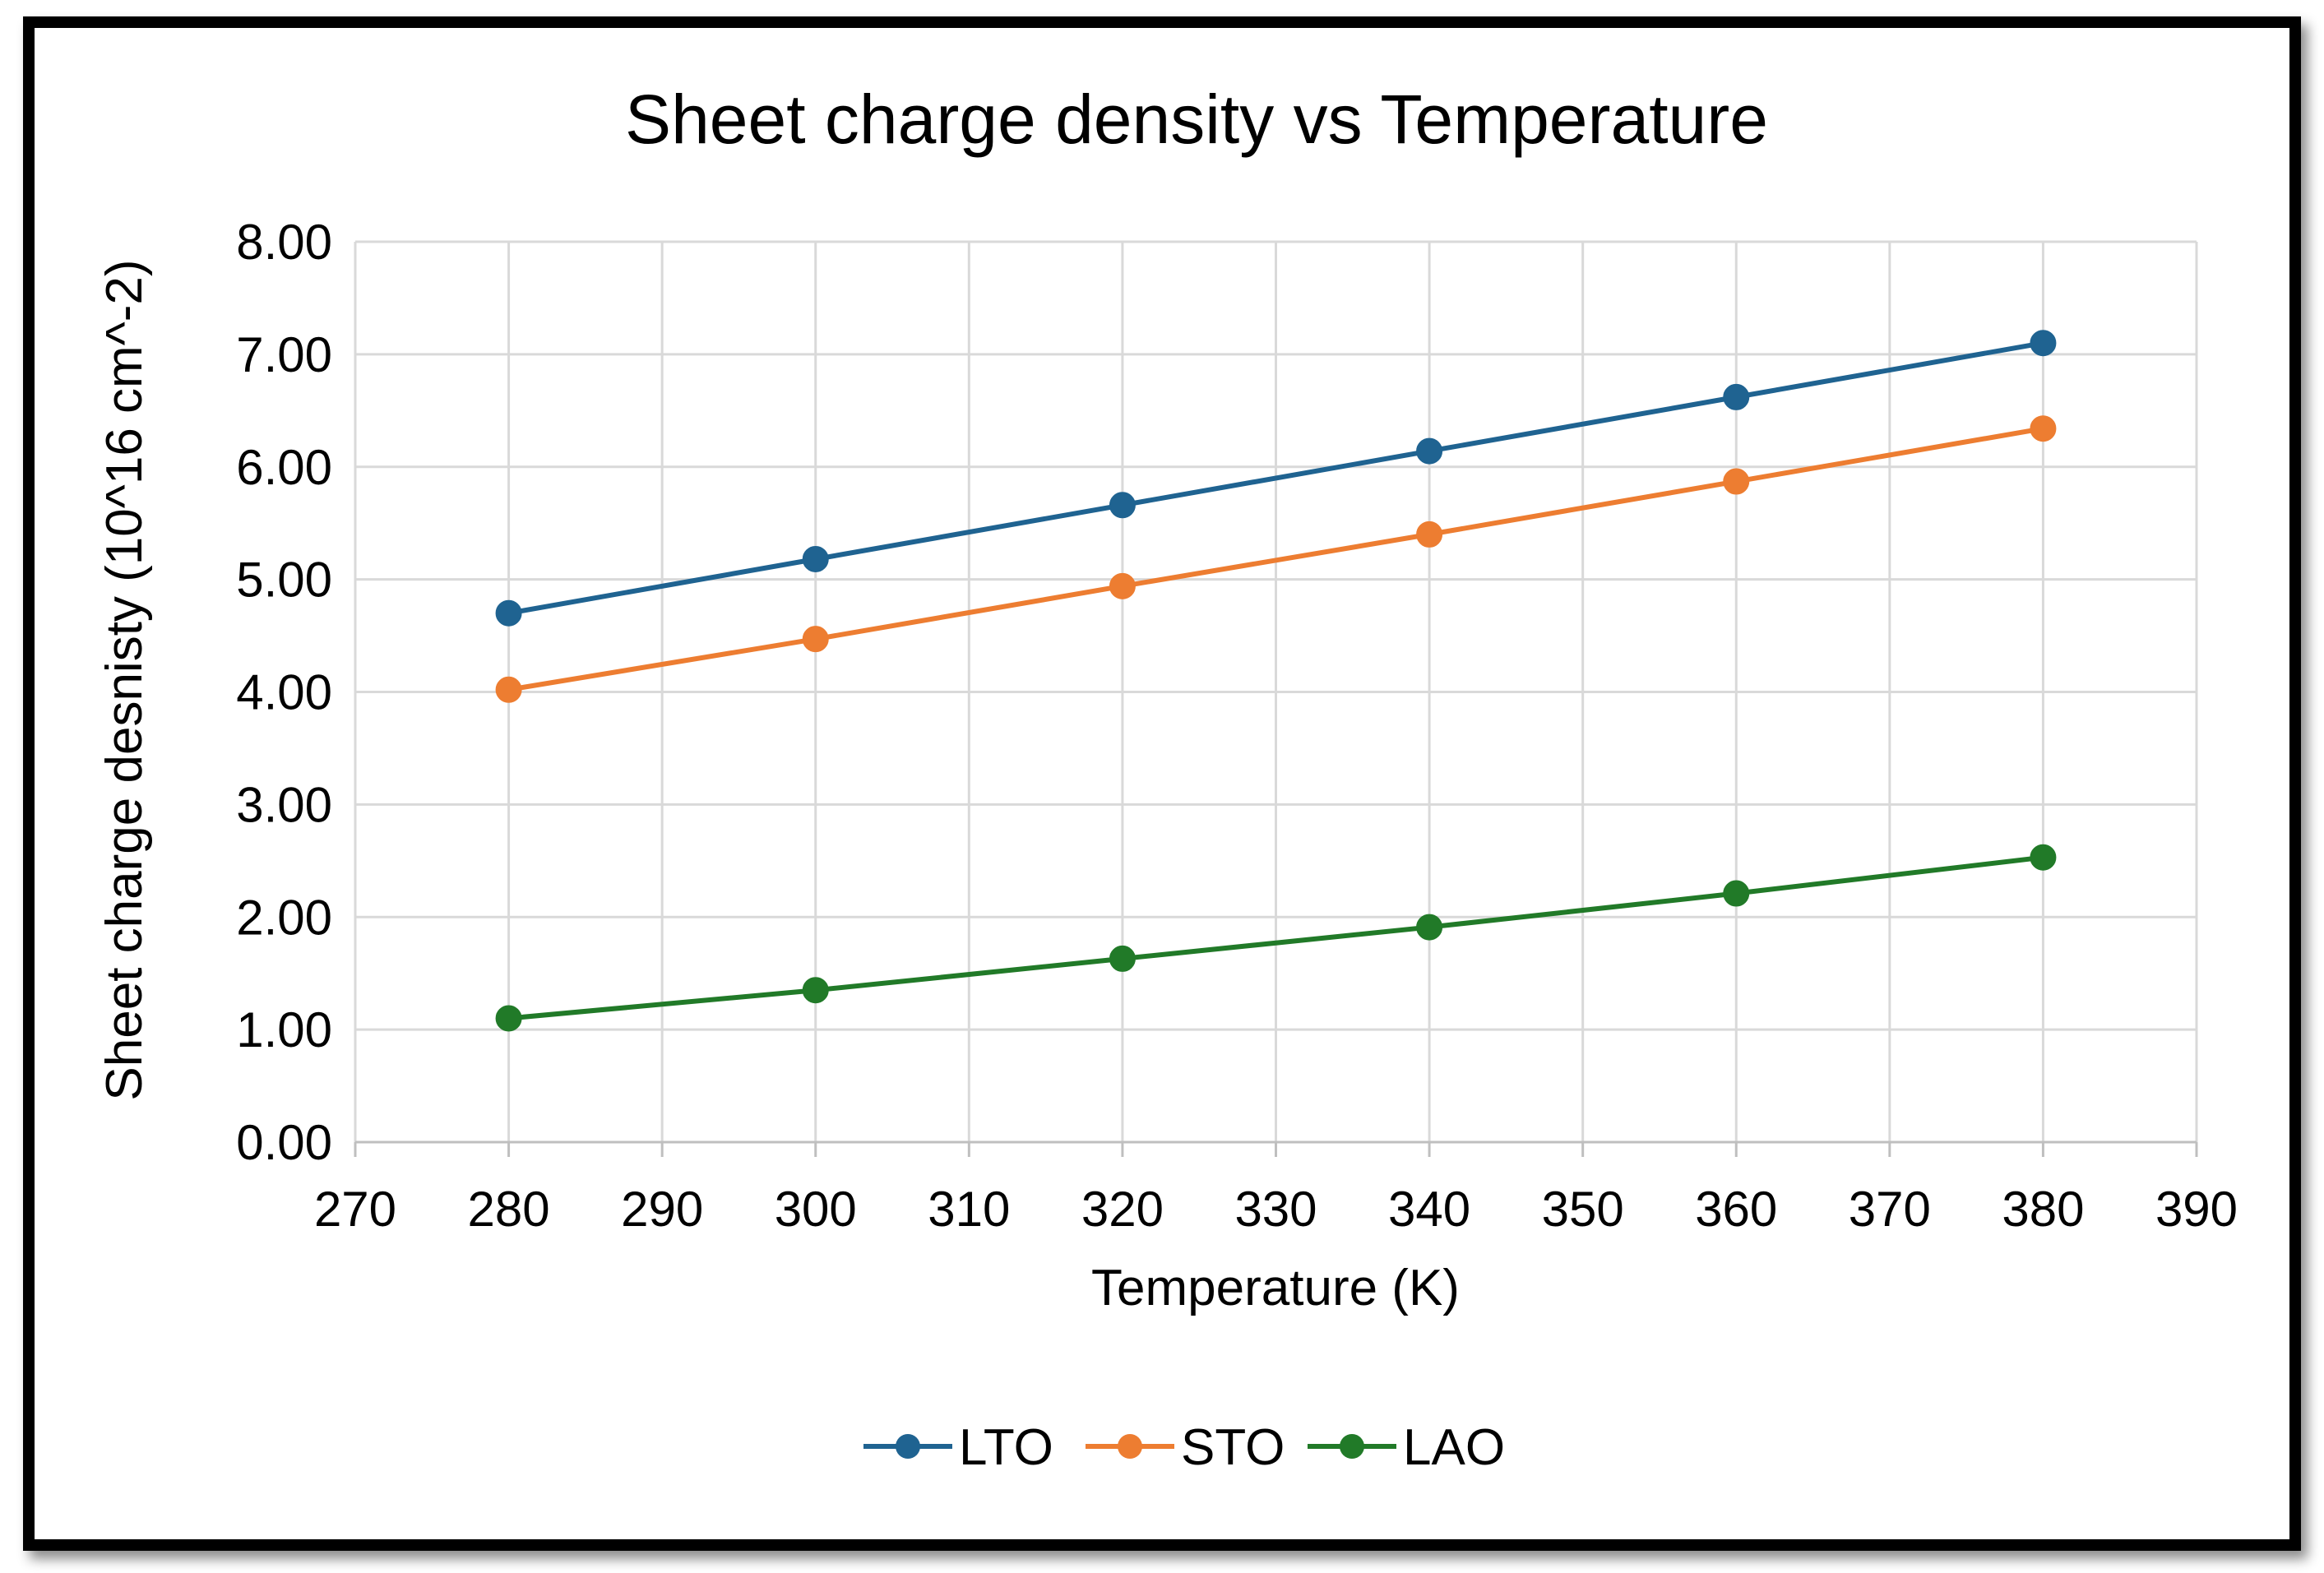  What do you see at coordinates (1122, 1209) in the screenshot?
I see `x-tick-label: 320` at bounding box center [1122, 1209].